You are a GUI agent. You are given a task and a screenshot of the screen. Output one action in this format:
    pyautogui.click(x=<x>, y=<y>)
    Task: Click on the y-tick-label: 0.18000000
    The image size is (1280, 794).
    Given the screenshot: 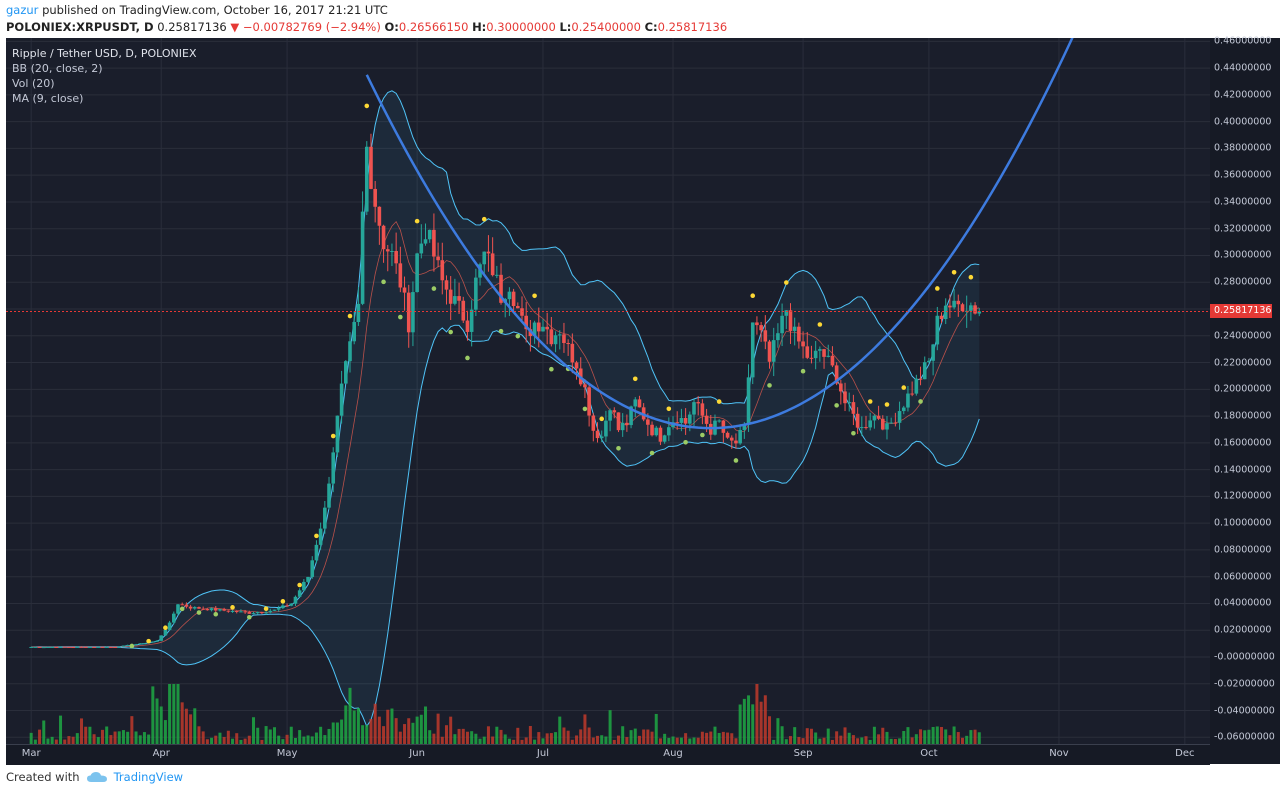 What is the action you would take?
    pyautogui.click(x=1243, y=416)
    